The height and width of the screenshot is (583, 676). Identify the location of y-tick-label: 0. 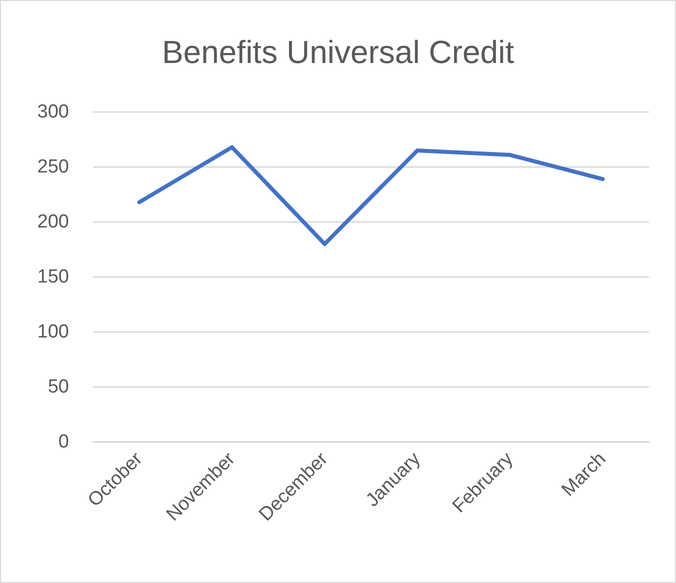
(63, 442).